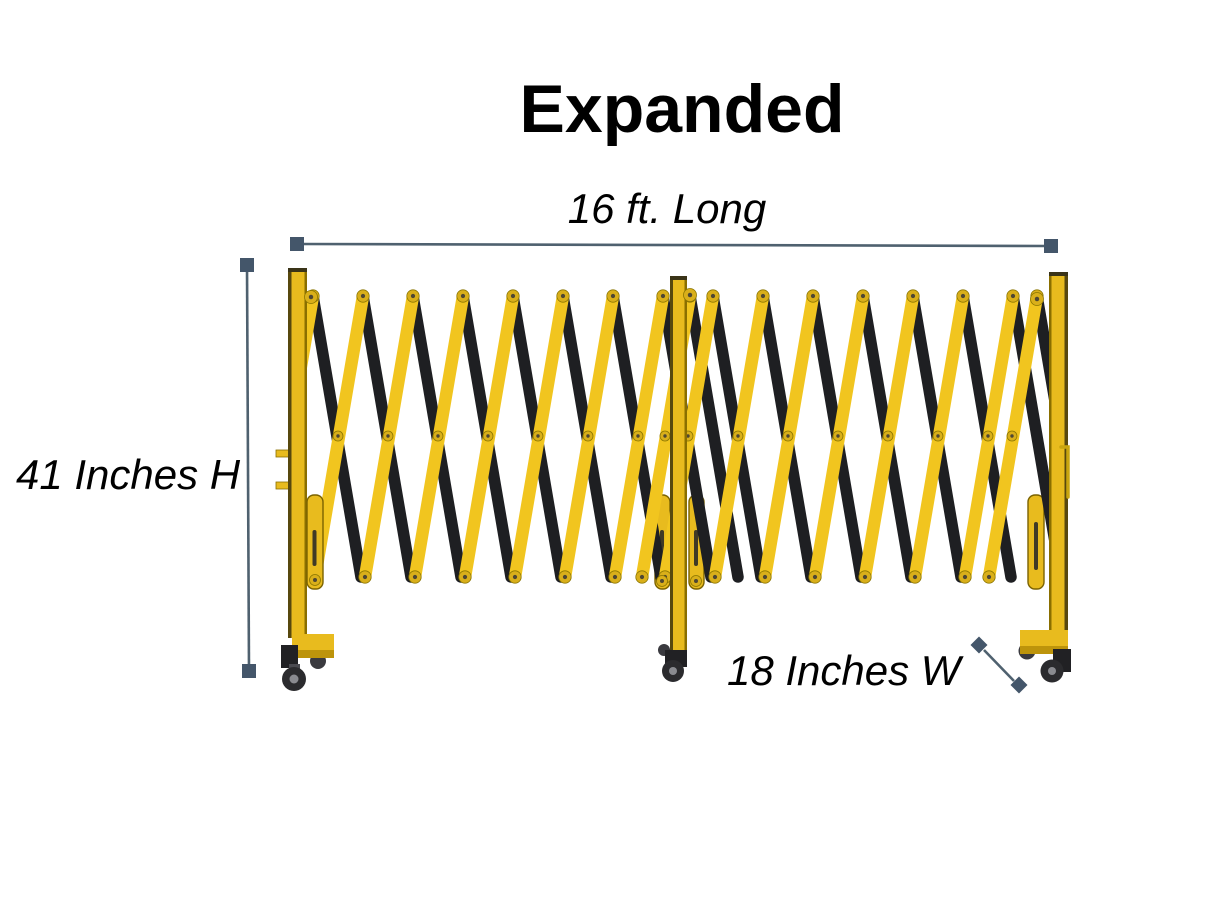 This screenshot has height=918, width=1216. What do you see at coordinates (128, 474) in the screenshot?
I see `height-dimension-label: 41 Inches H` at bounding box center [128, 474].